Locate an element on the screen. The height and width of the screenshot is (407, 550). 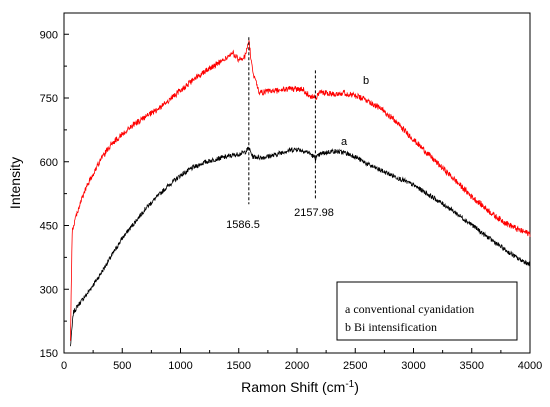
x-tick-labels: 0 500 1000 1500 2000 2500 3000 3500 4000 is located at coordinates (301, 366).